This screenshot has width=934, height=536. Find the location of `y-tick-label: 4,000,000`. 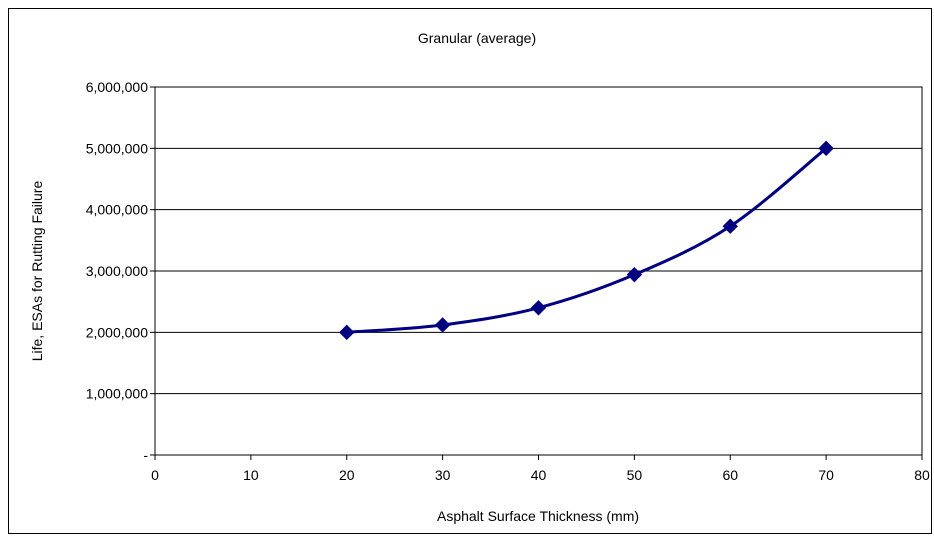

y-tick-label: 4,000,000 is located at coordinates (117, 210).